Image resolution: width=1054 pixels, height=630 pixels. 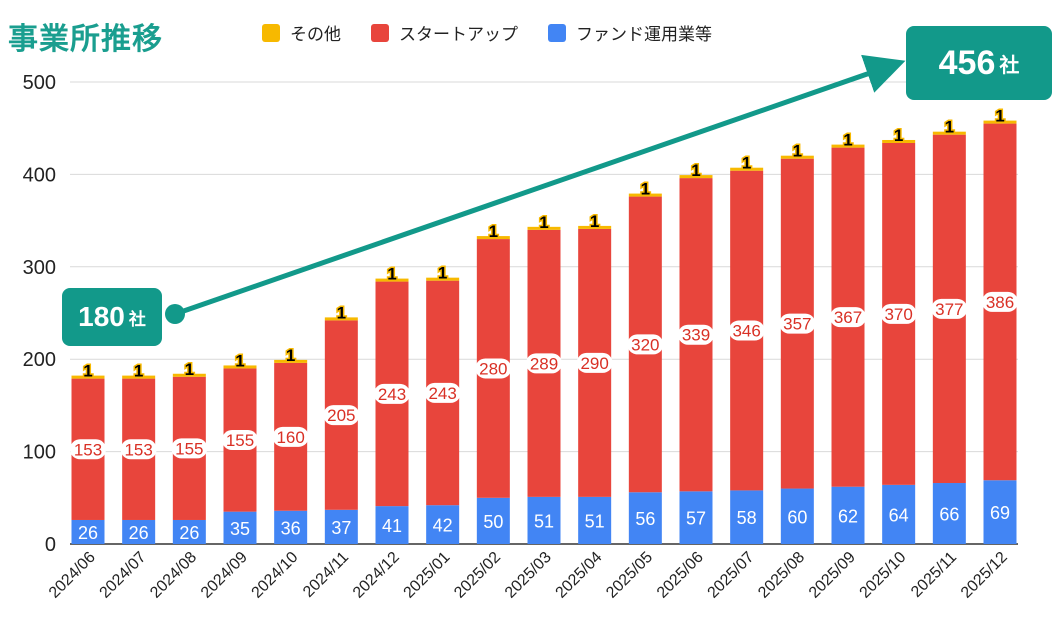 I want to click on data-label-fund: 41, so click(x=392, y=526).